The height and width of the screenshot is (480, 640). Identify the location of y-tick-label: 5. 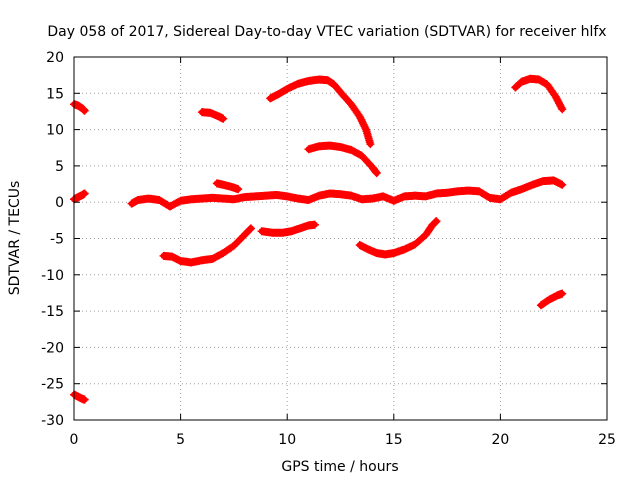
(59, 167).